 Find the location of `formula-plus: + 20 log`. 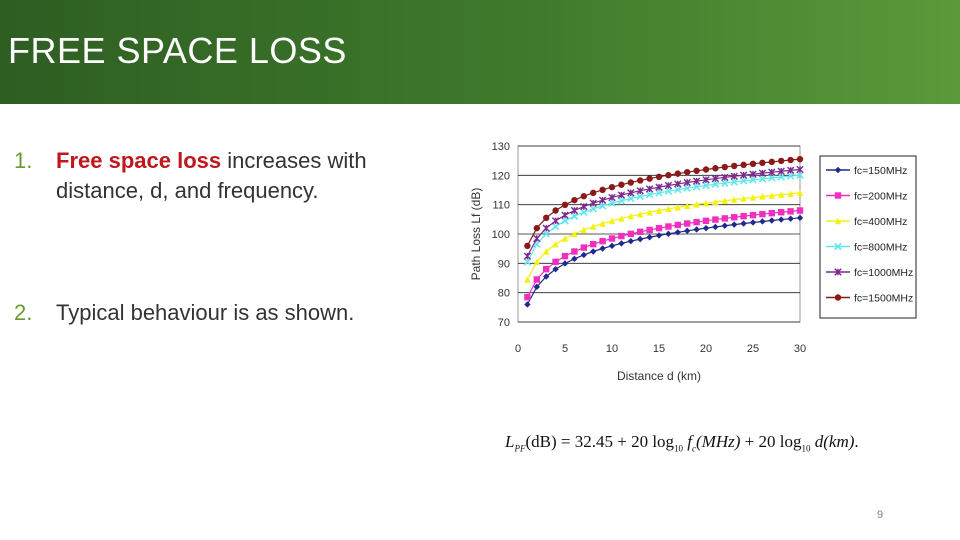

formula-plus: + 20 log is located at coordinates (771, 441).